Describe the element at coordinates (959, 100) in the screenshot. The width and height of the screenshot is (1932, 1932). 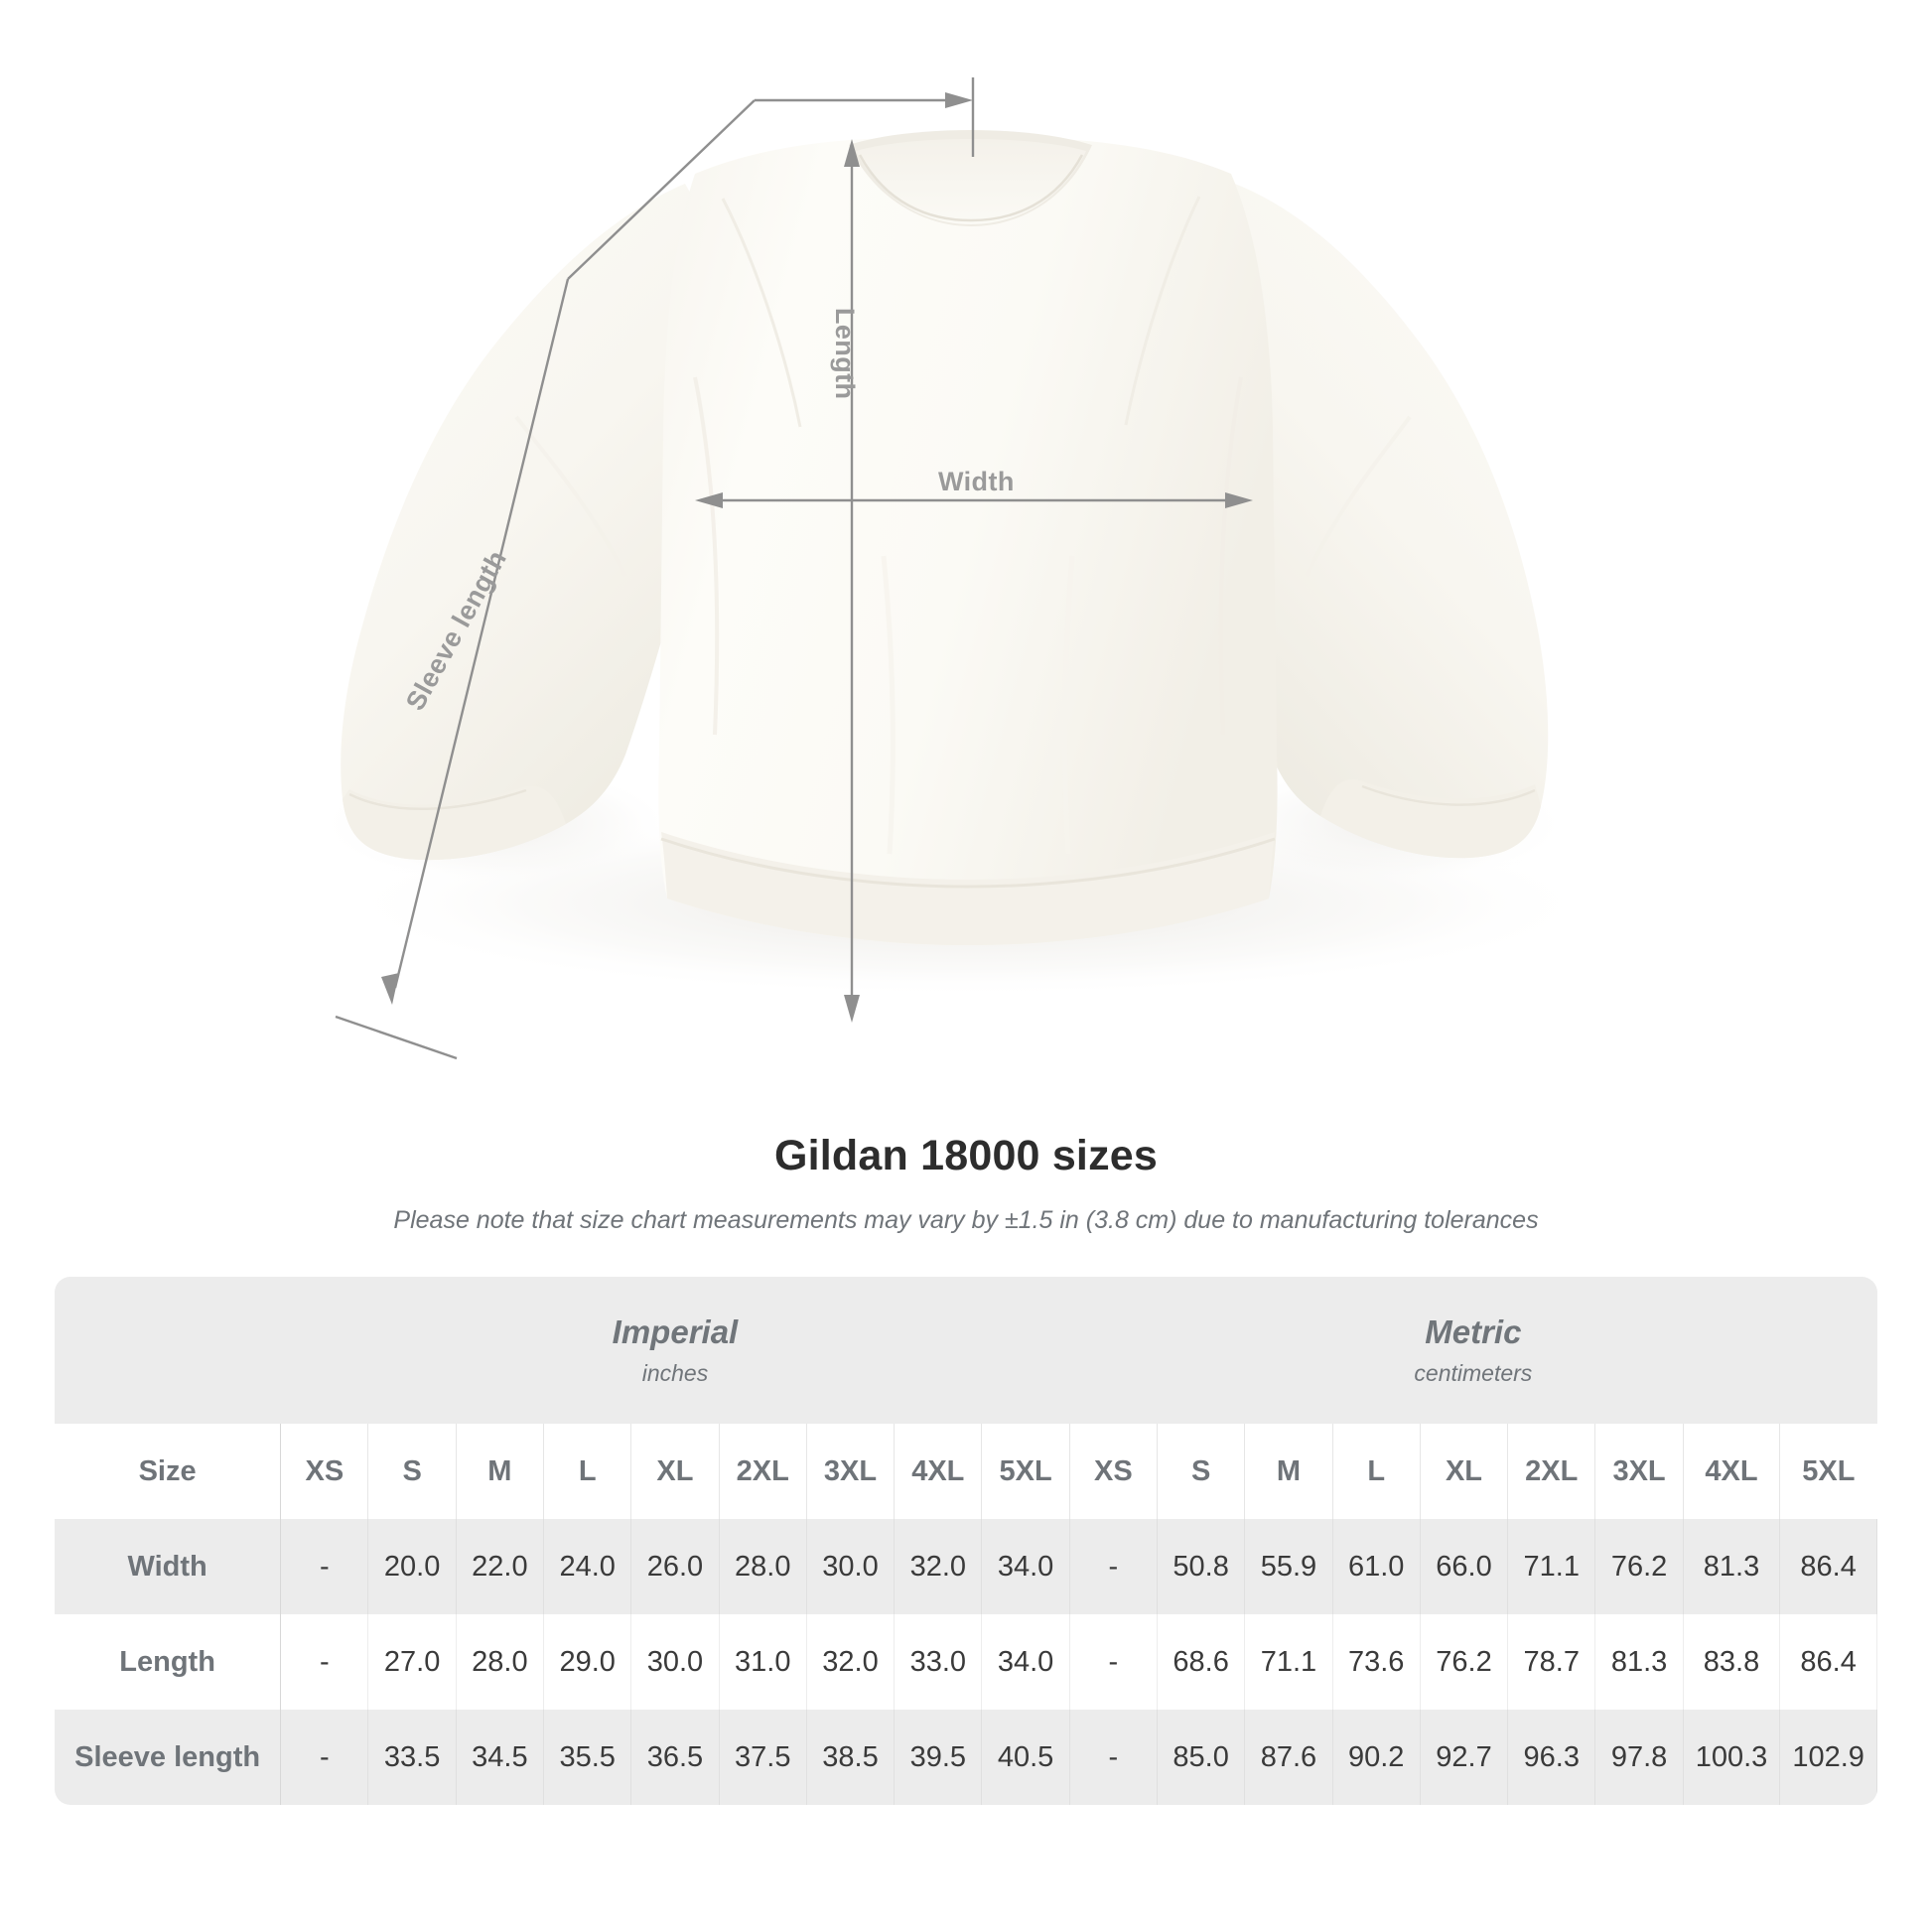
I see `sleeve-arrow-top` at that location.